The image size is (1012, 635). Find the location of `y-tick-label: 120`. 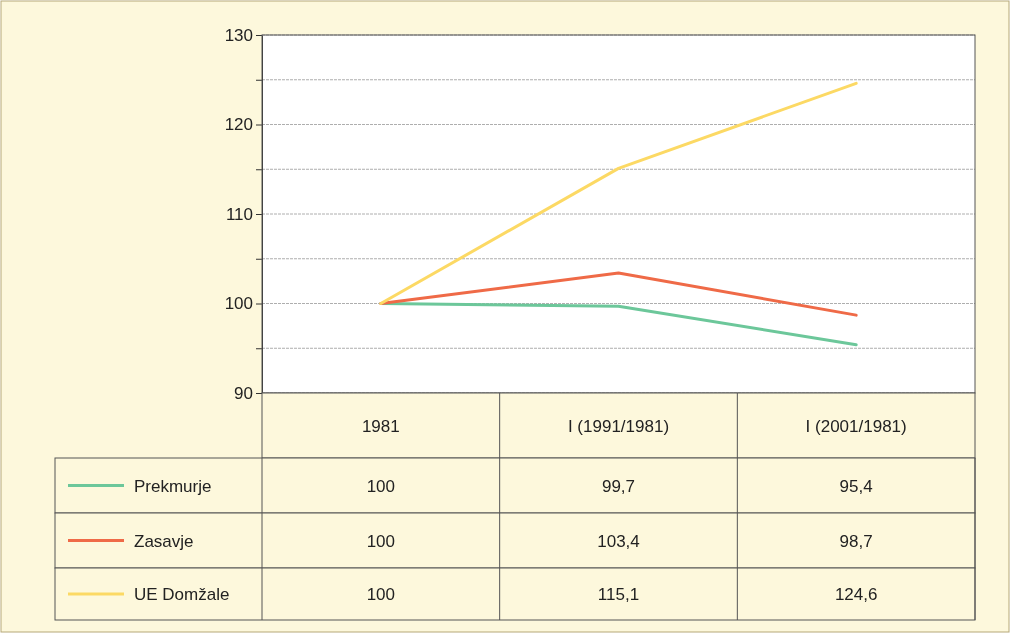

y-tick-label: 120 is located at coordinates (238, 125).